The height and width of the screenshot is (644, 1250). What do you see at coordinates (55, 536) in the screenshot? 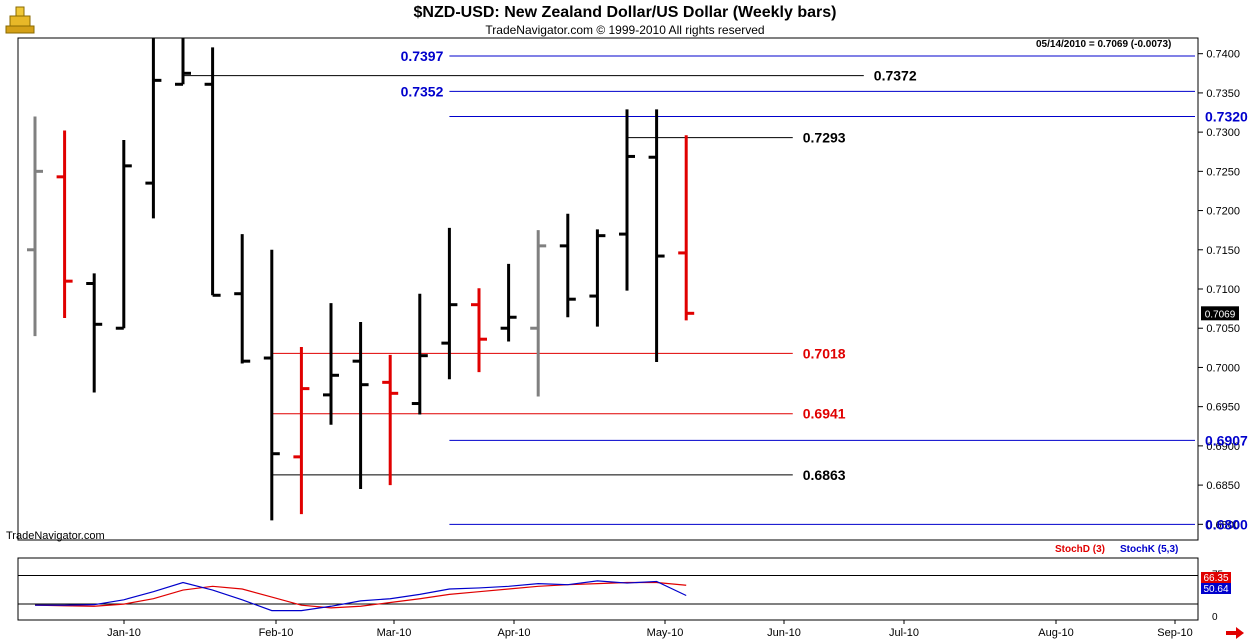
I see `watermark: TradeNavigator.com` at bounding box center [55, 536].